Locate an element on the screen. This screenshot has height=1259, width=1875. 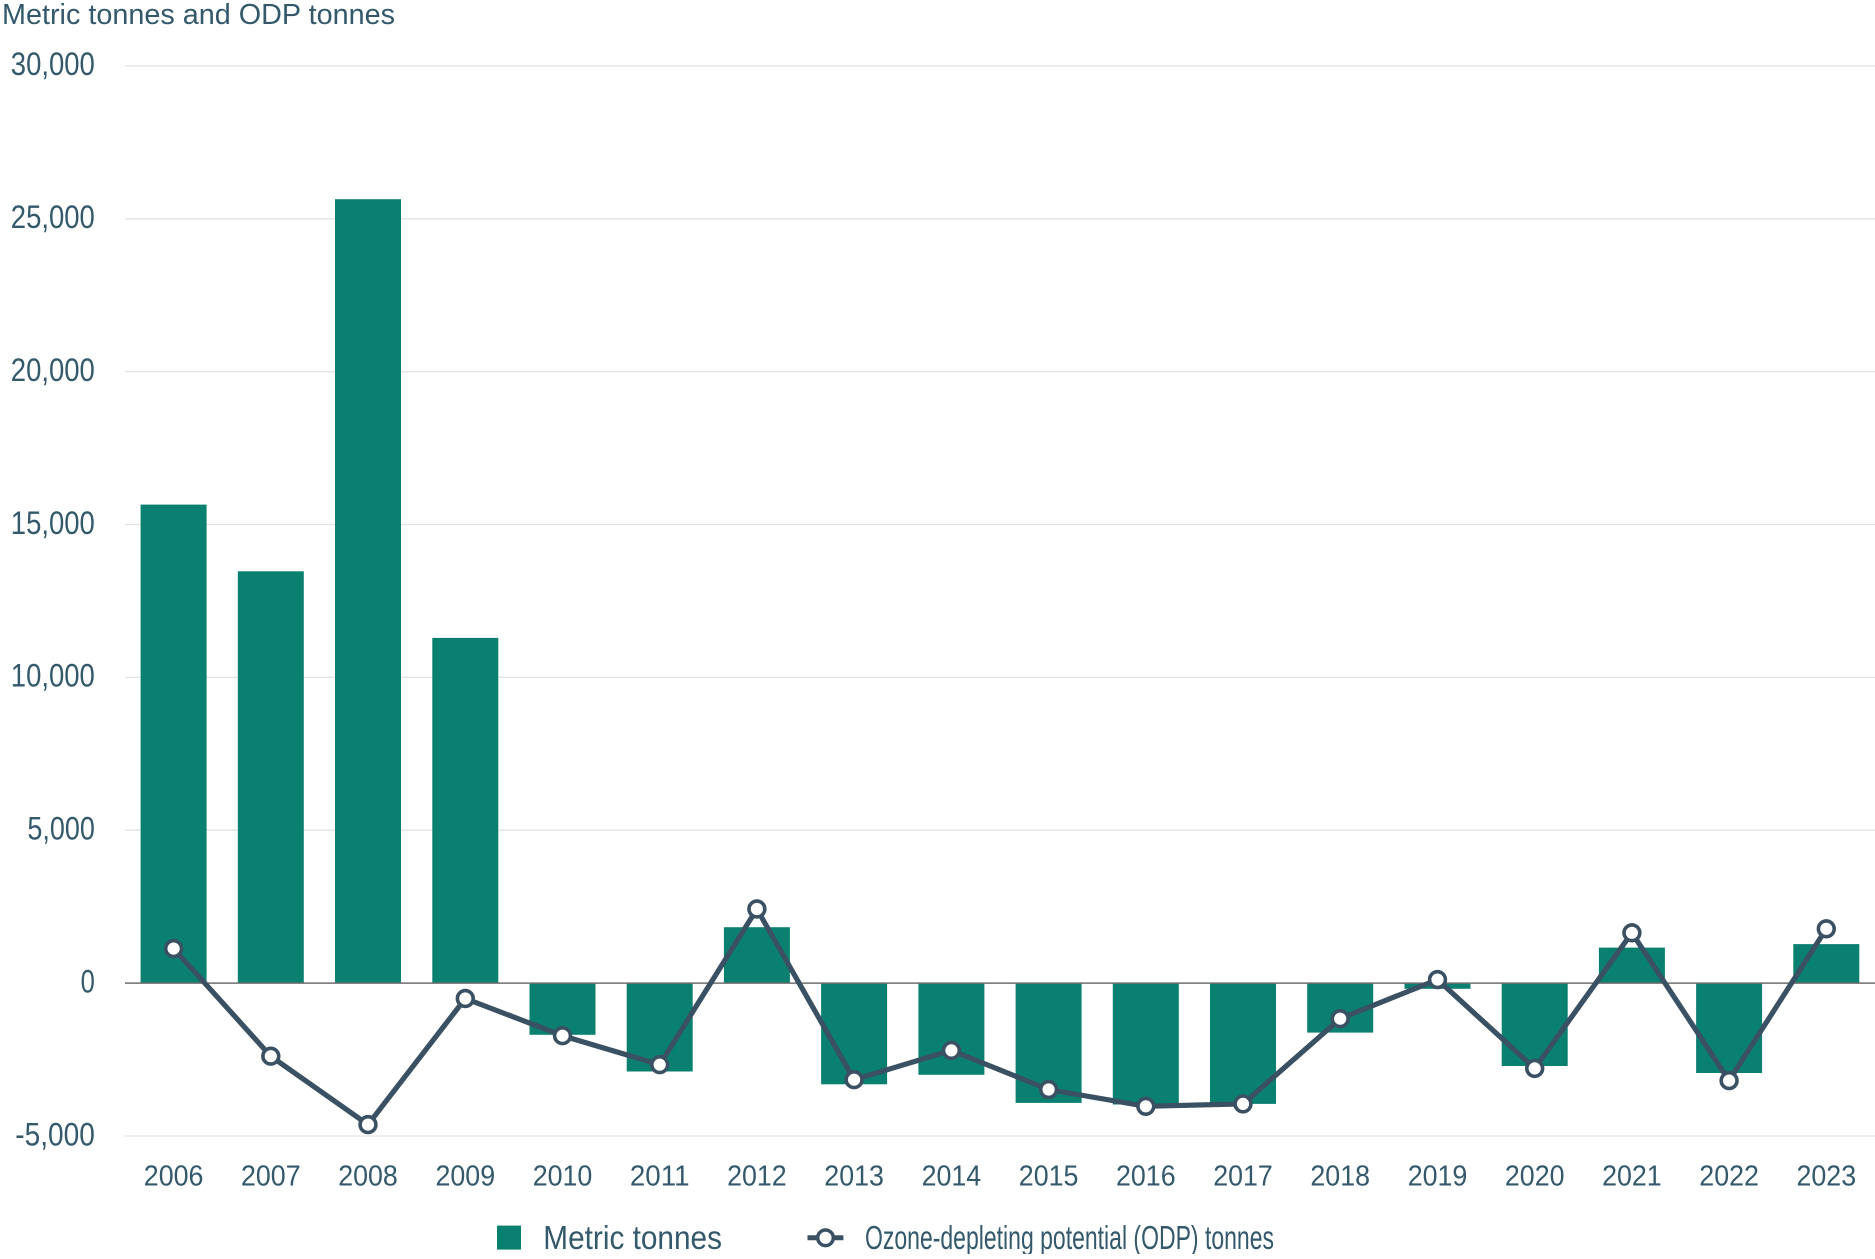
svg-text: -5,000 is located at coordinates (55, 1134).